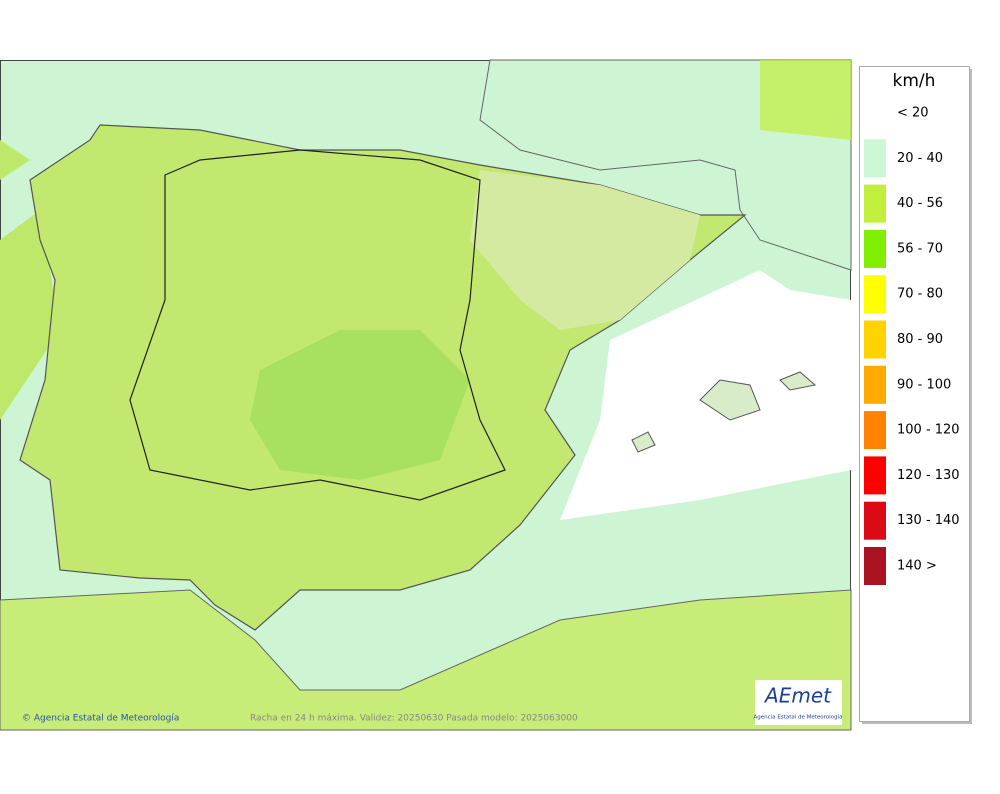  What do you see at coordinates (30, 280) in the screenshot?
I see `atlantic-gusts` at bounding box center [30, 280].